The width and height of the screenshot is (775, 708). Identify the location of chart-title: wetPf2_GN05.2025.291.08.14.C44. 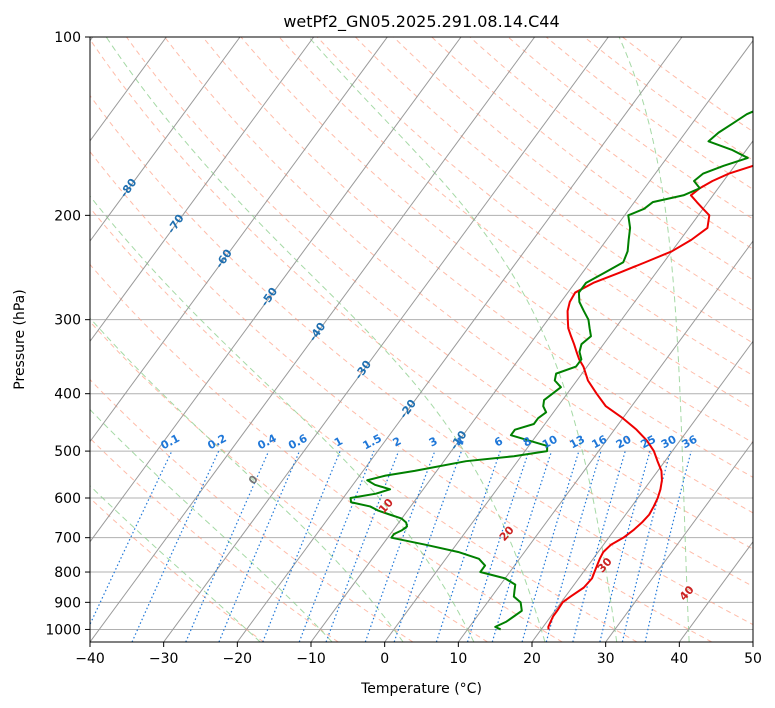
(421, 22).